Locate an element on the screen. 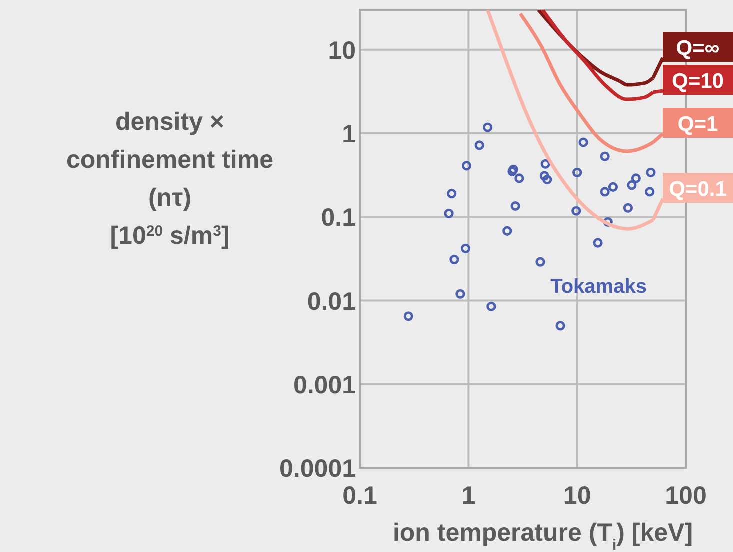 This screenshot has height=552, width=733. series-label: Q=∞ is located at coordinates (698, 48).